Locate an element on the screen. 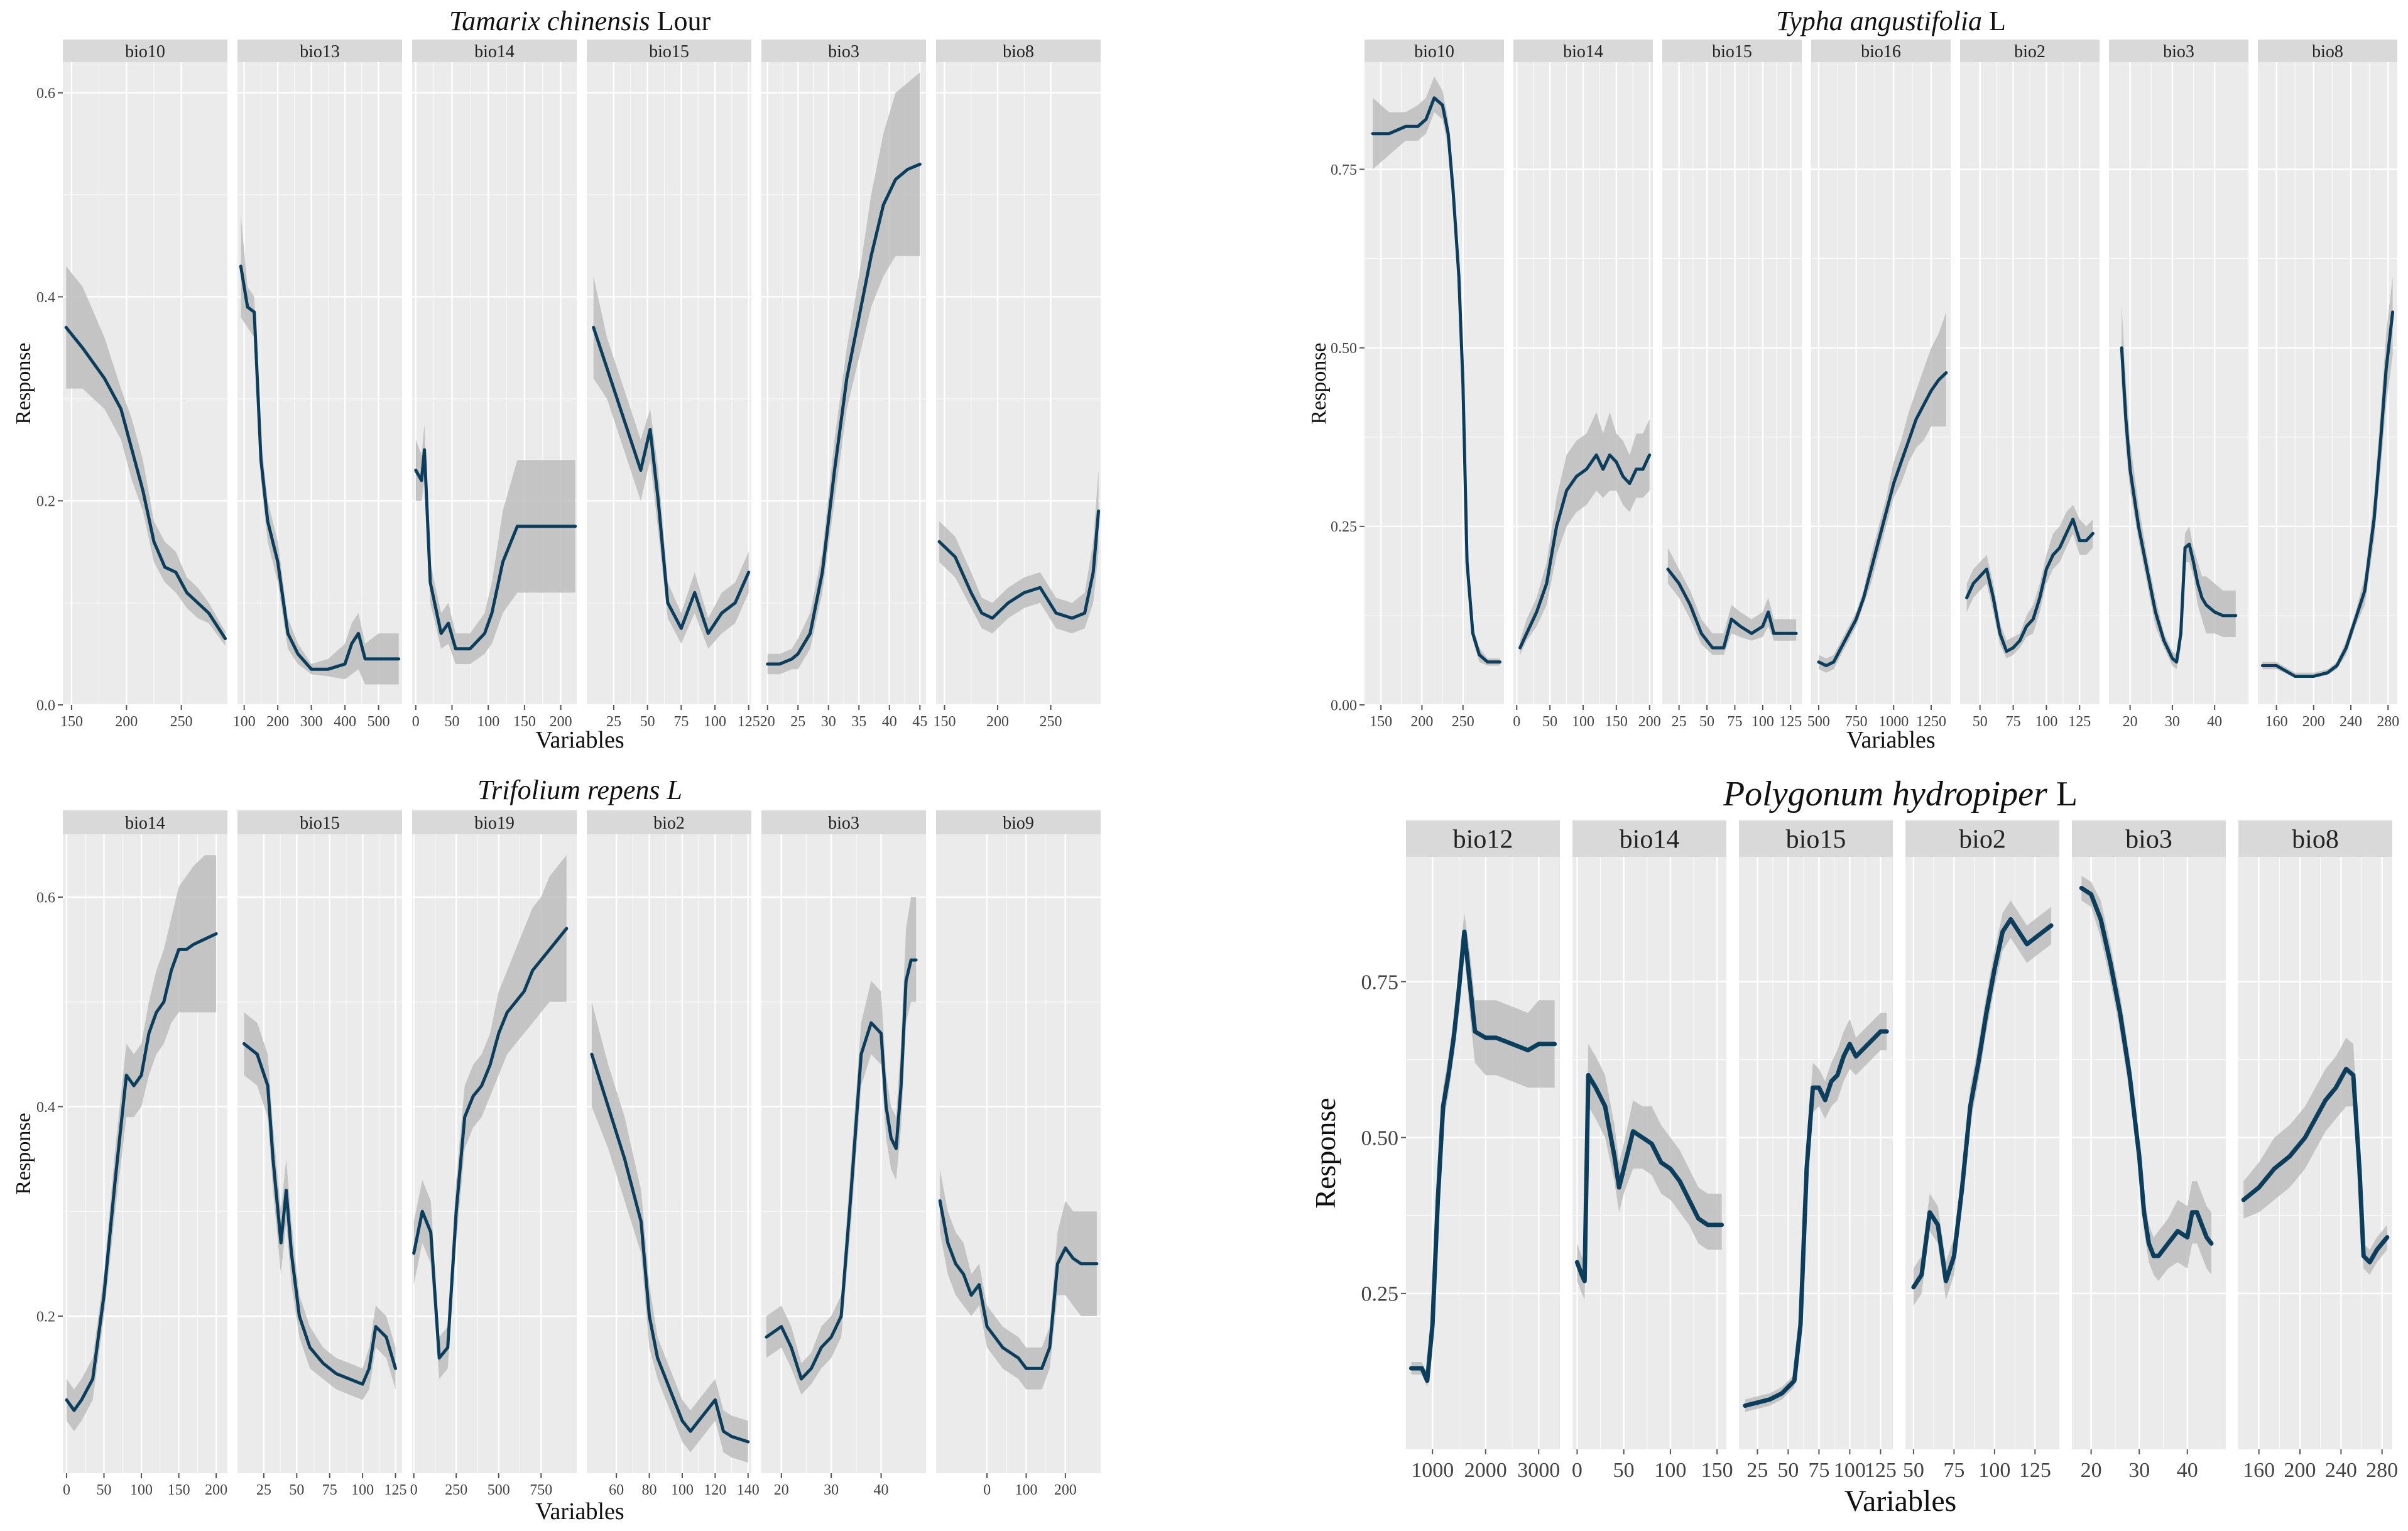 The height and width of the screenshot is (1531, 2408). title-species: Trifolium repens L is located at coordinates (579, 790).